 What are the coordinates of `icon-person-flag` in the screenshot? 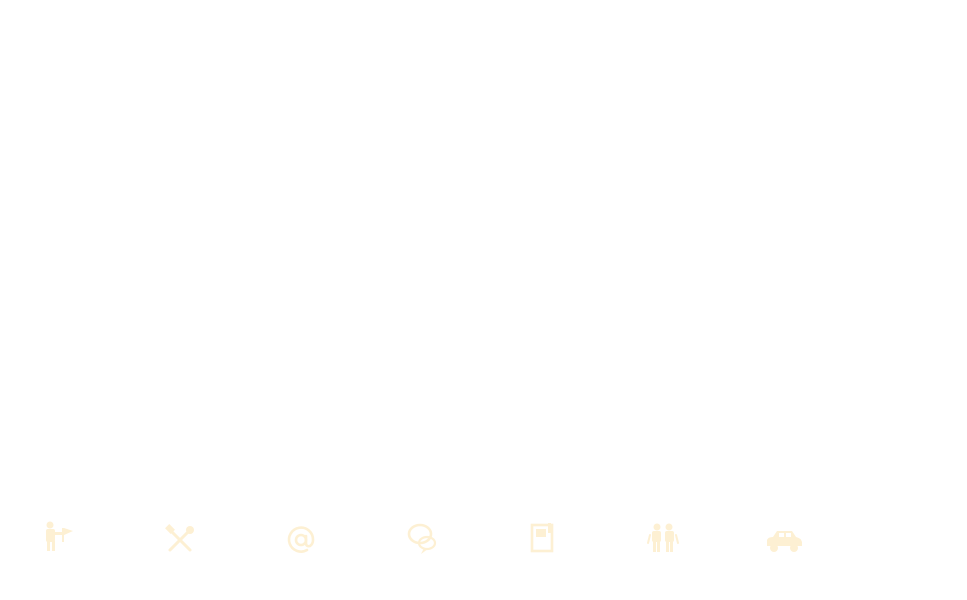 It's located at (59, 536).